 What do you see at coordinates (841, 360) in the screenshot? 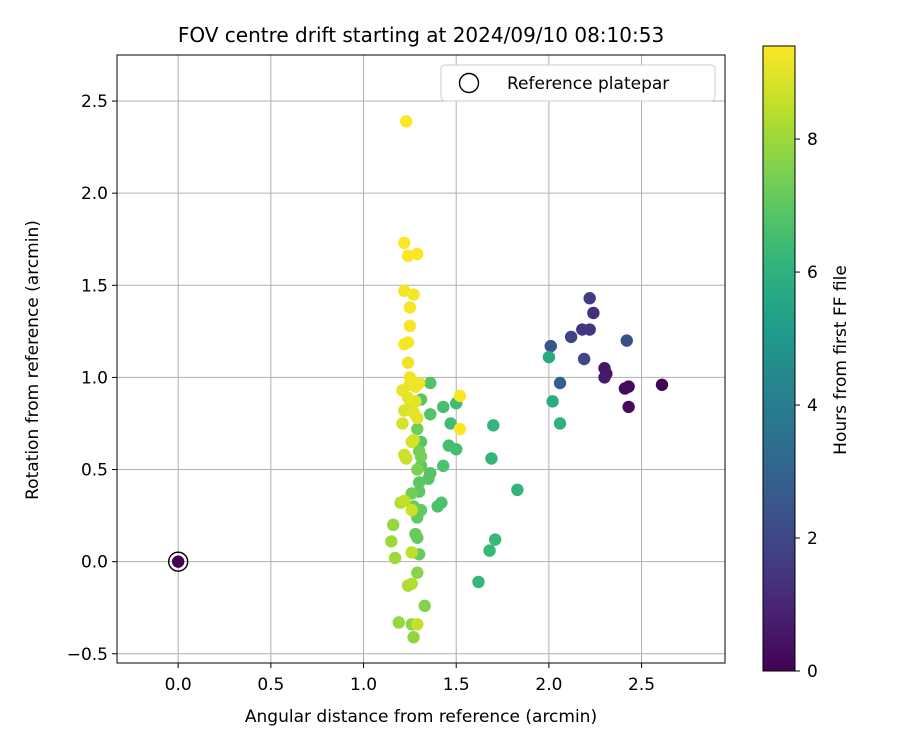
I see `colorbar-label: Hours from first FF file` at bounding box center [841, 360].